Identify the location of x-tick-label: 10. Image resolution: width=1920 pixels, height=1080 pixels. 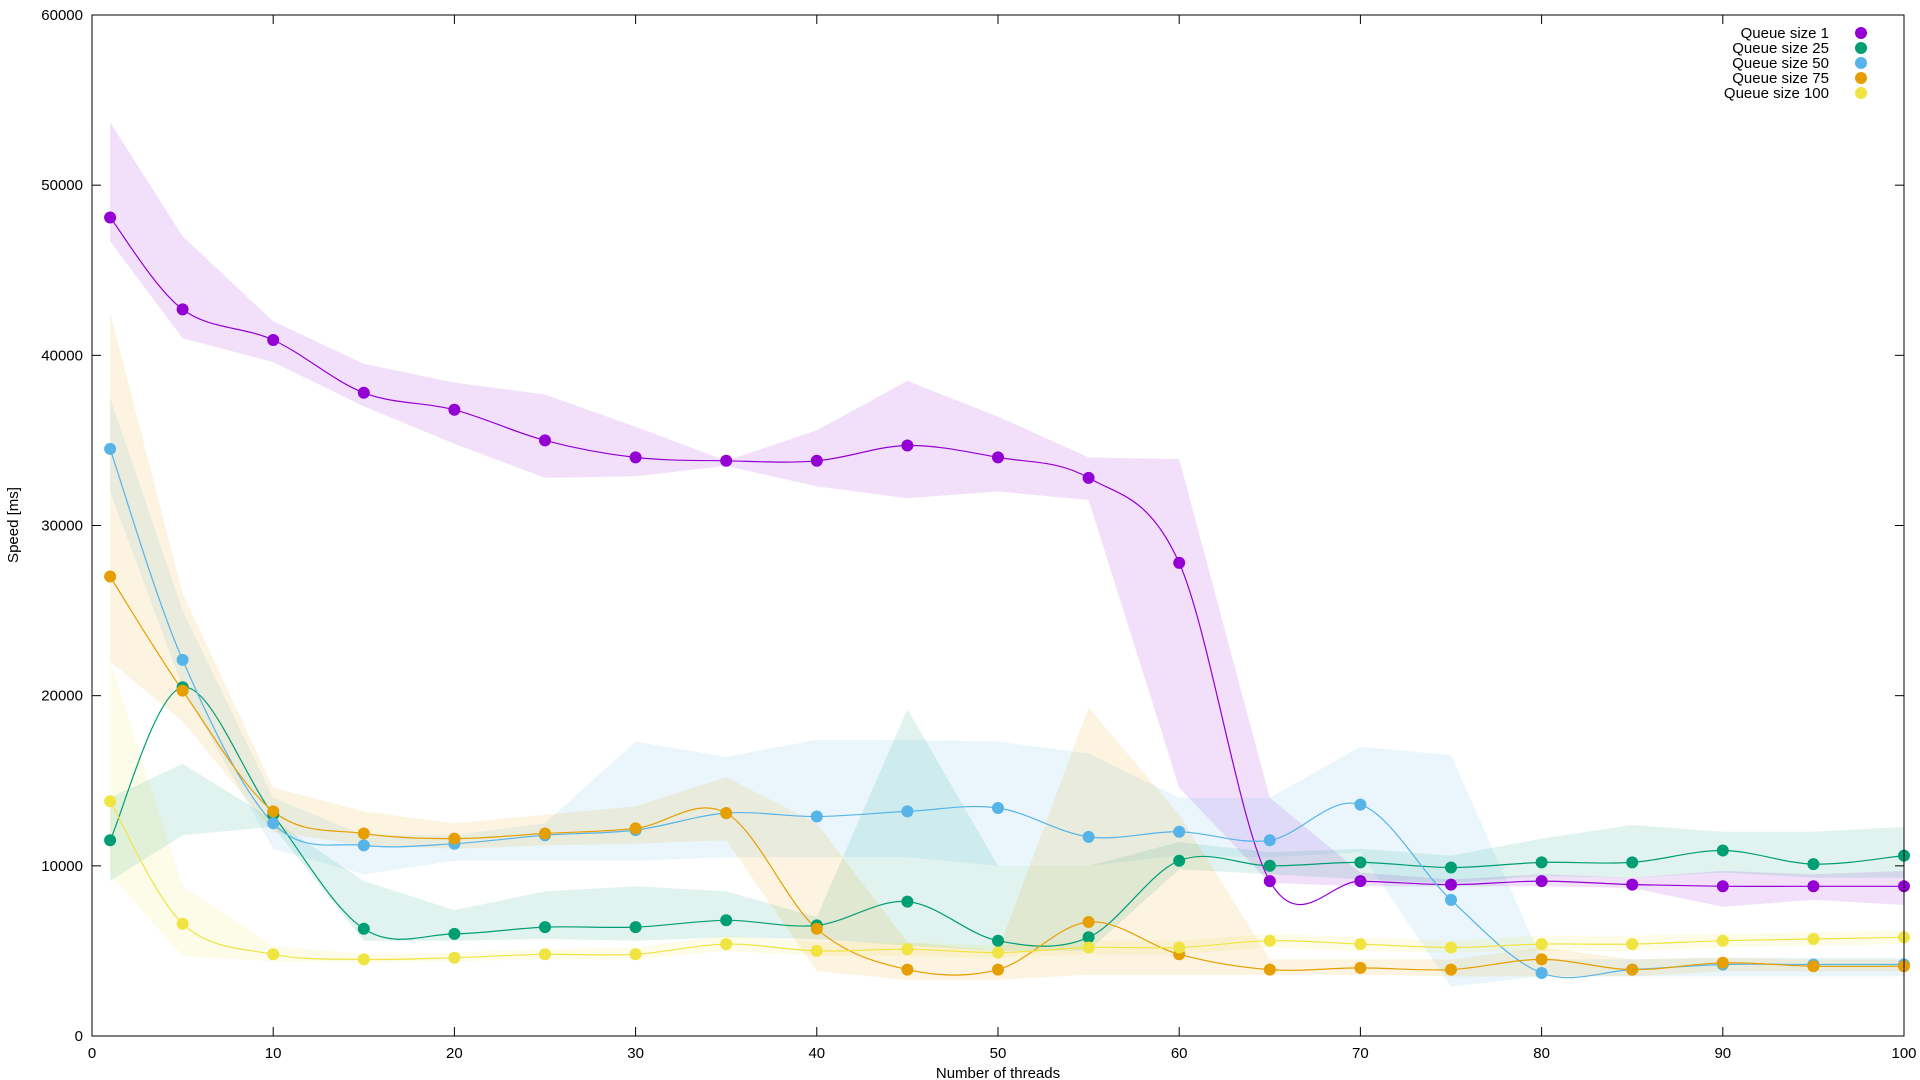
(273, 1053).